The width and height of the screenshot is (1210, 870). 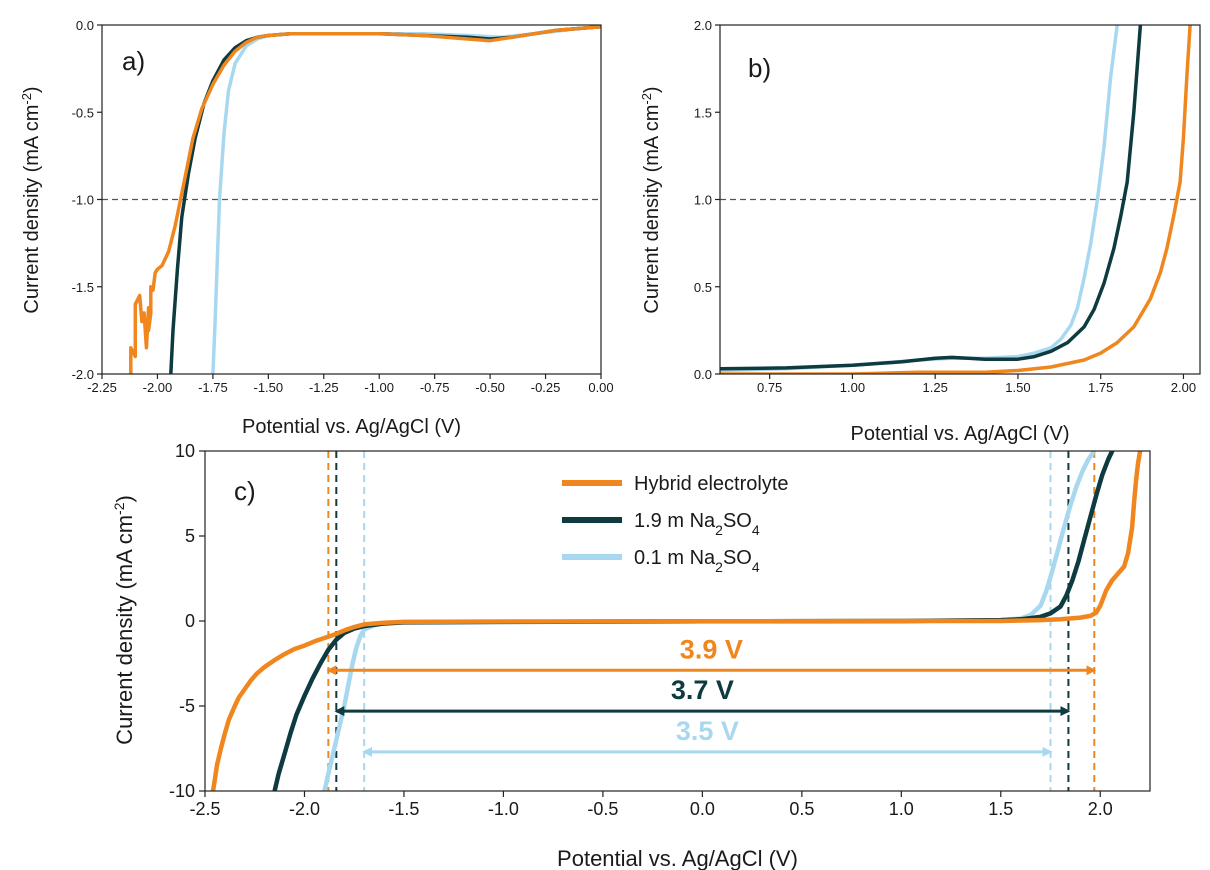 What do you see at coordinates (759, 68) in the screenshot?
I see `panel-label: b)` at bounding box center [759, 68].